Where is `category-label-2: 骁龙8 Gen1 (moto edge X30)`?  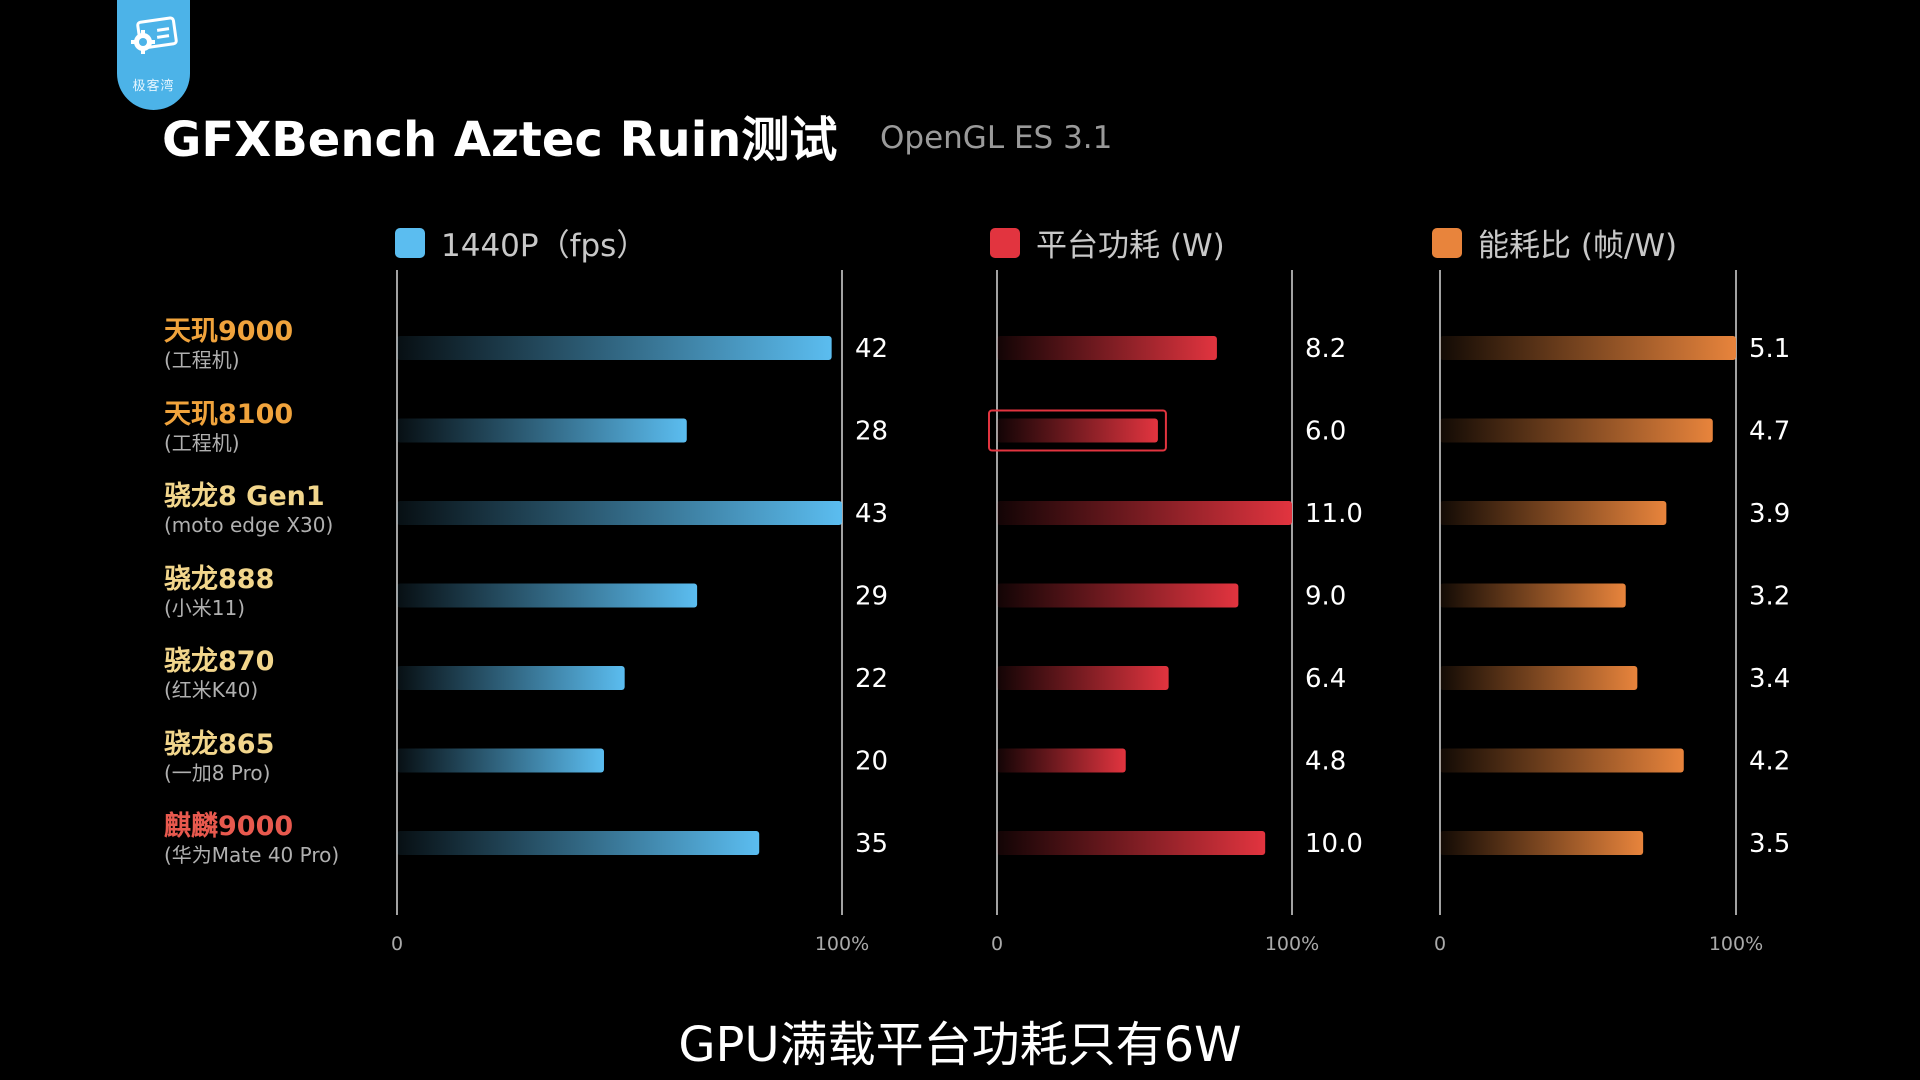 category-label-2: 骁龙8 Gen1 (moto edge X30) is located at coordinates (248, 509).